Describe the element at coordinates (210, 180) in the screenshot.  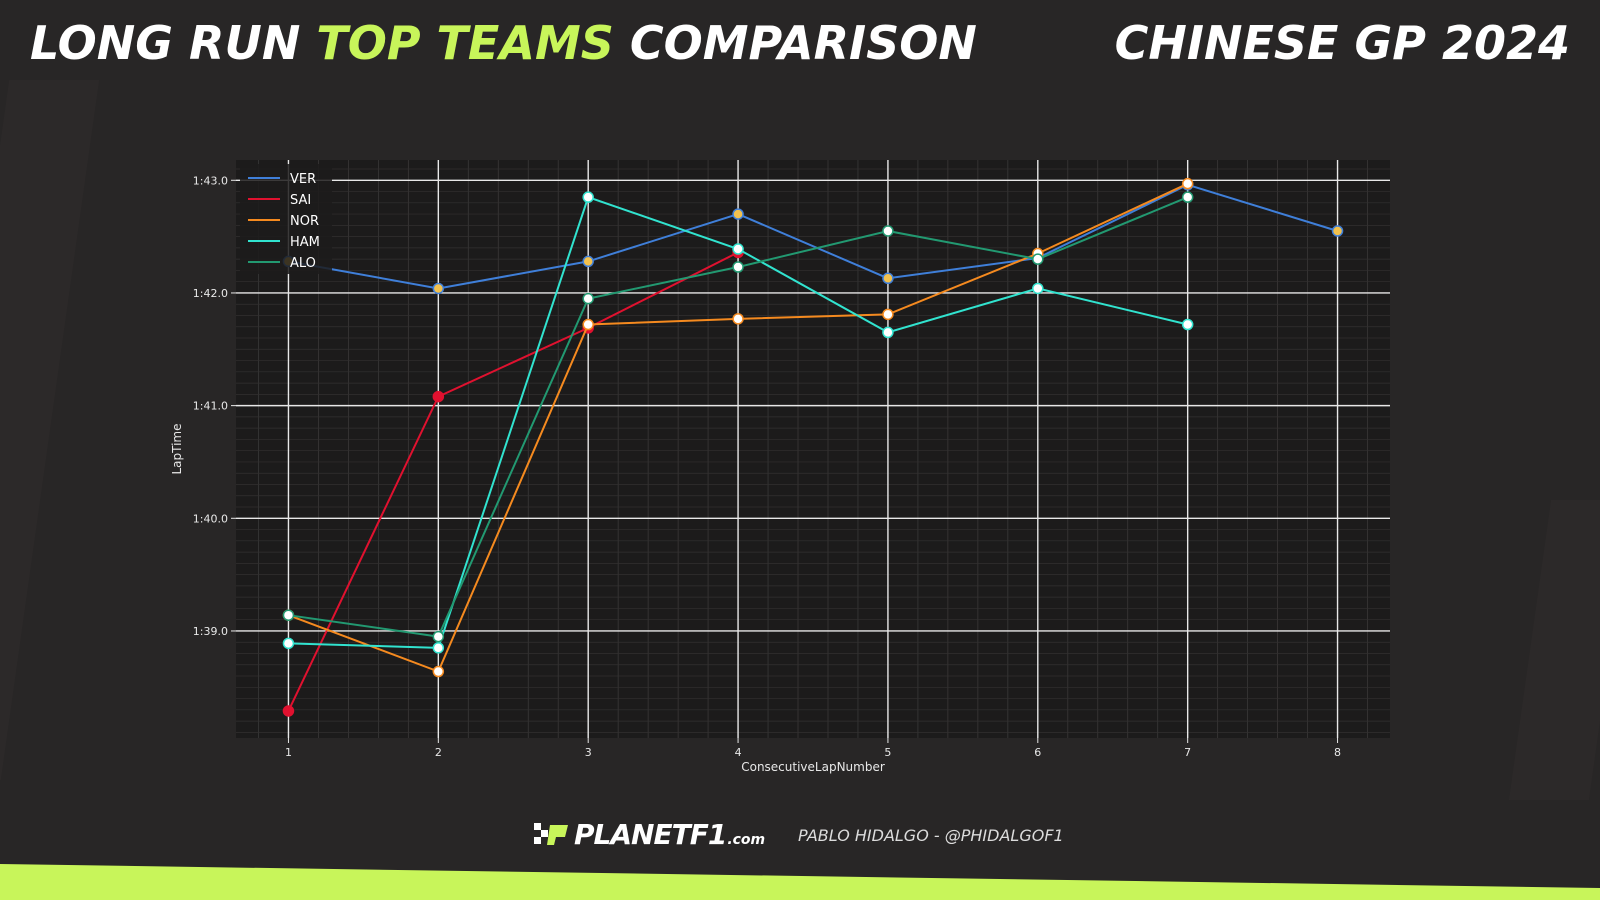
I see `y-tick-label: 1:43.0` at that location.